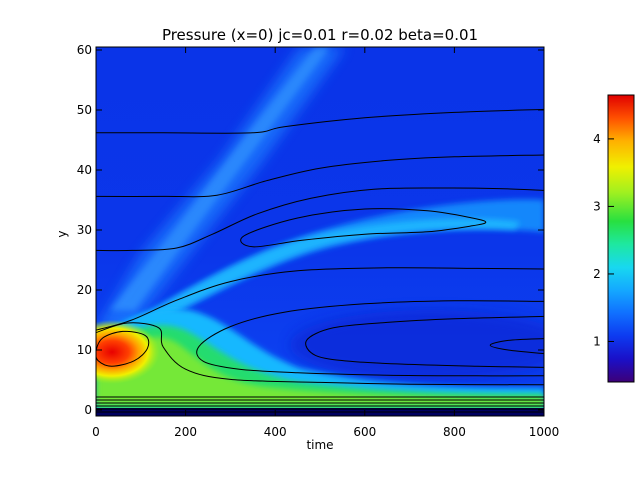  I want to click on y-tick-label: 50, so click(84, 110).